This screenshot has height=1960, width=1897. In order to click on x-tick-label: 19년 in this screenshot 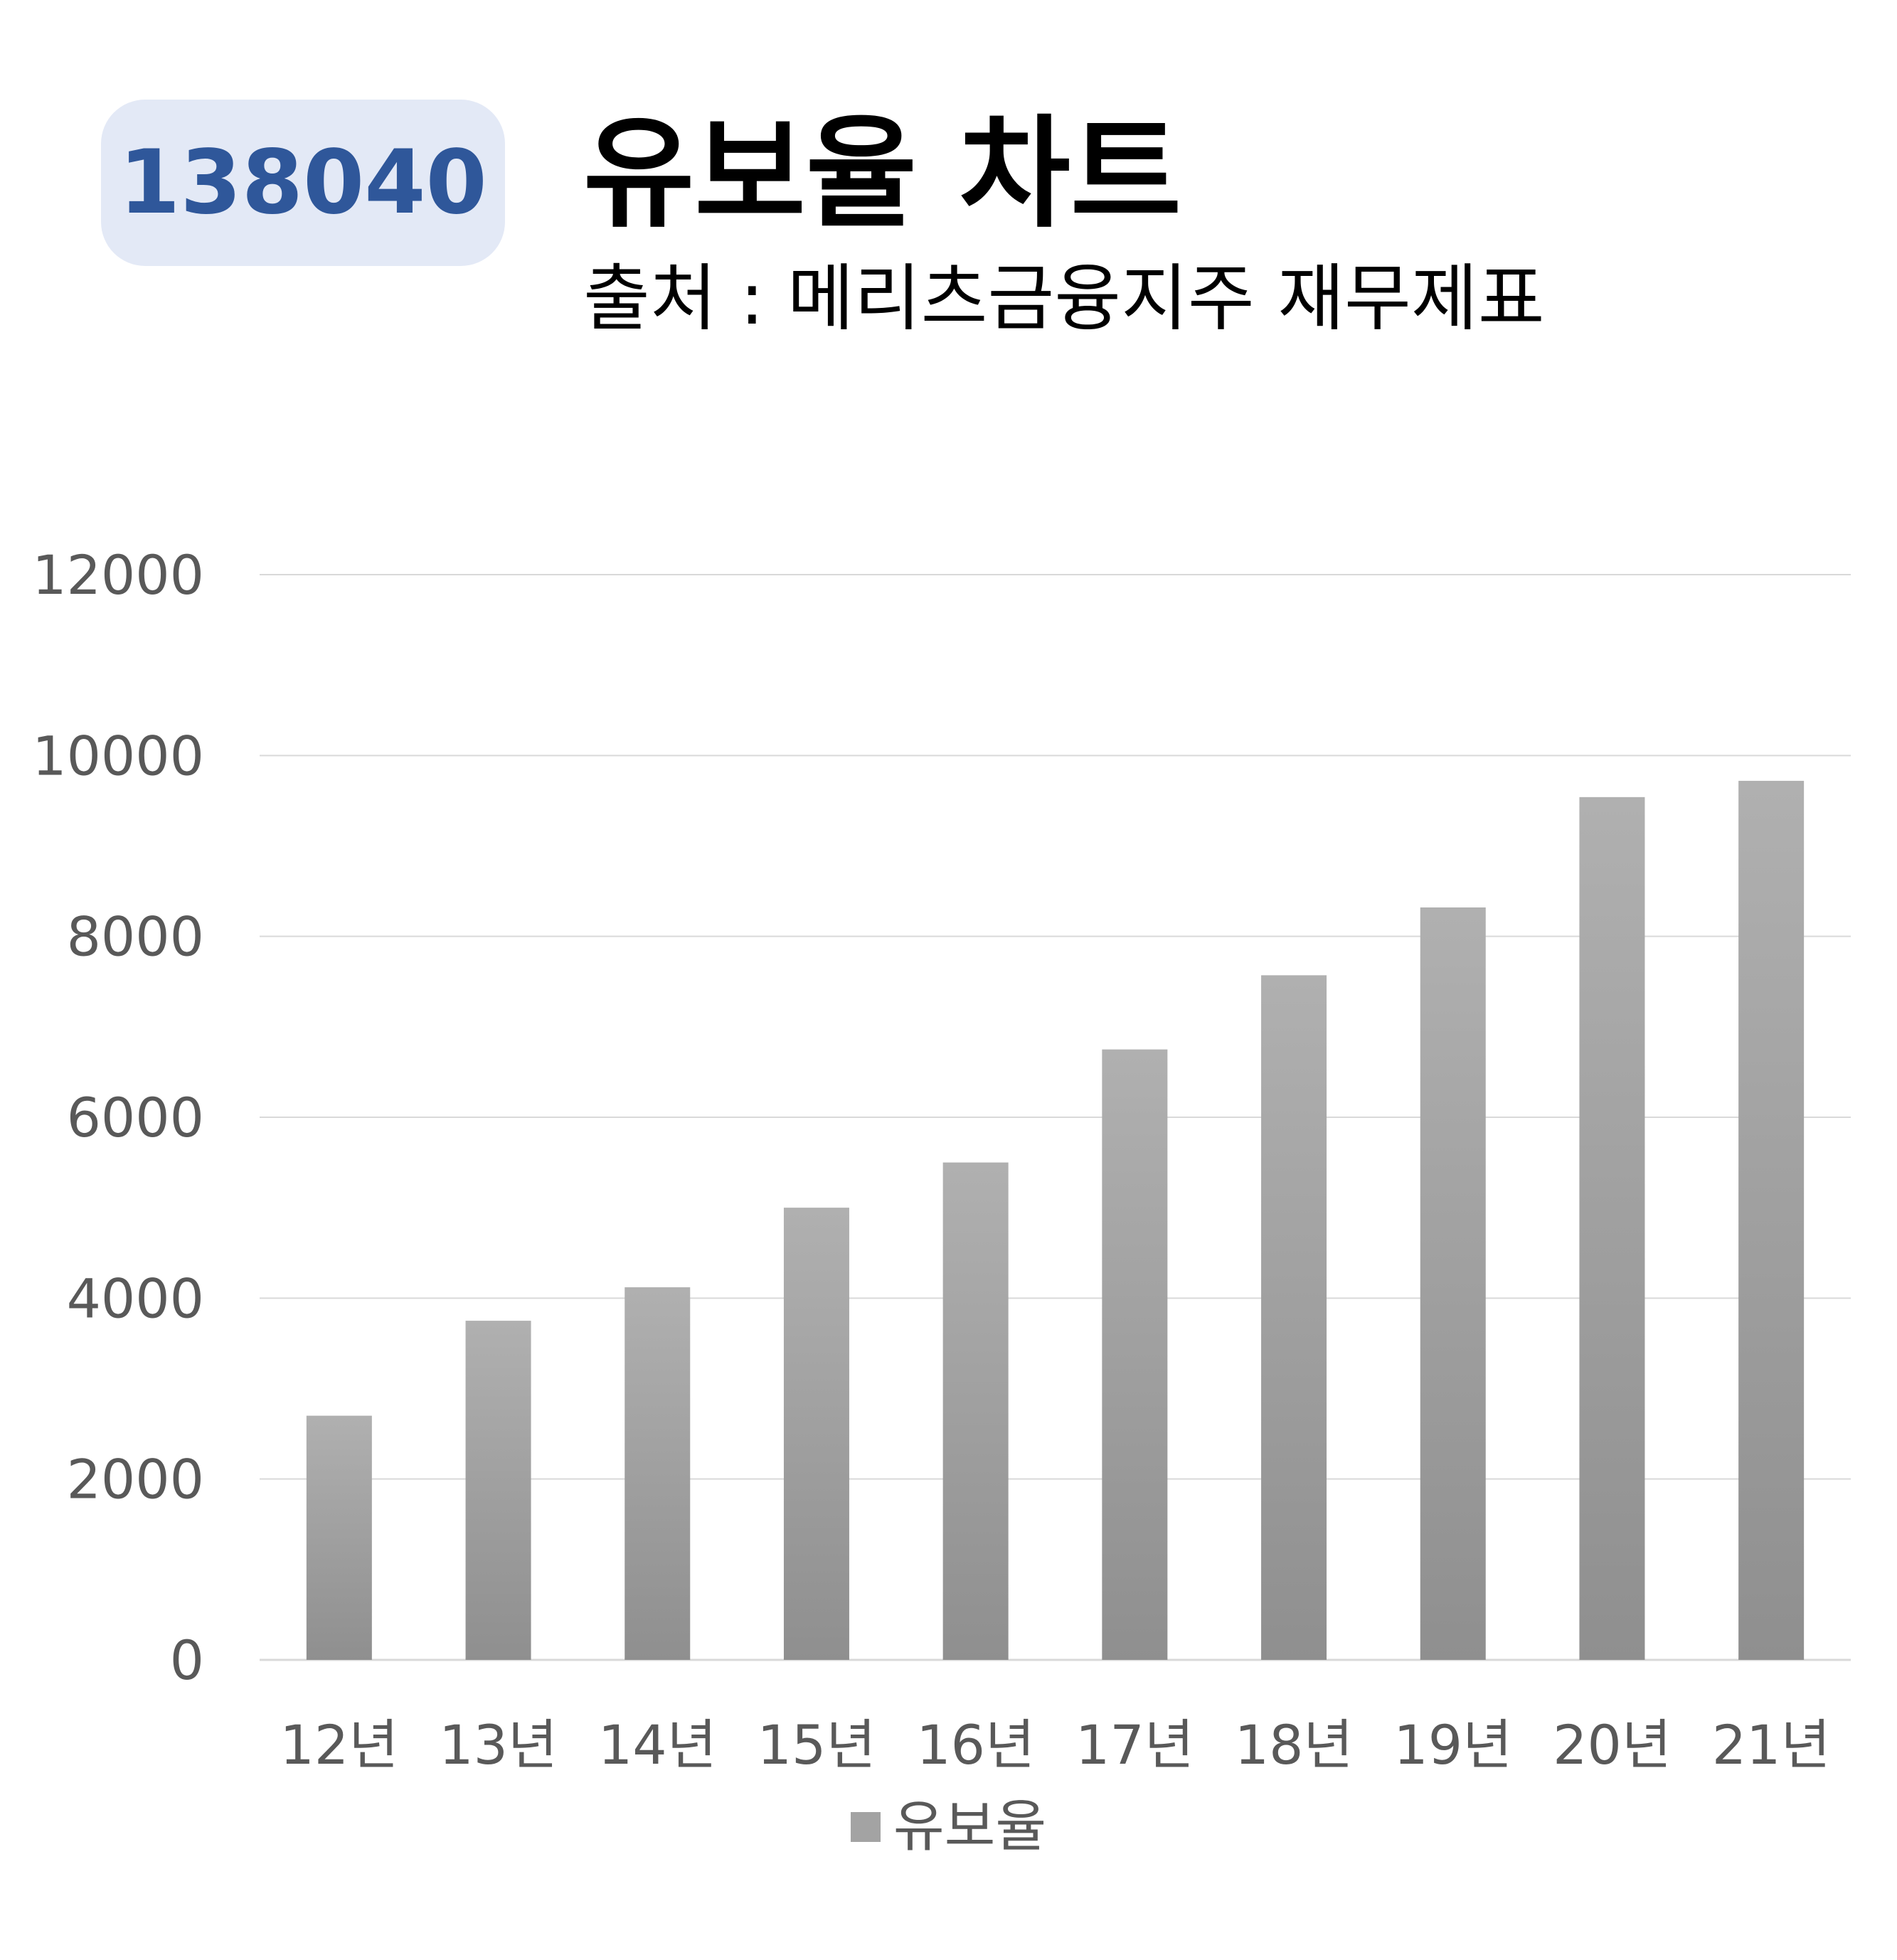, I will do `click(1452, 1745)`.